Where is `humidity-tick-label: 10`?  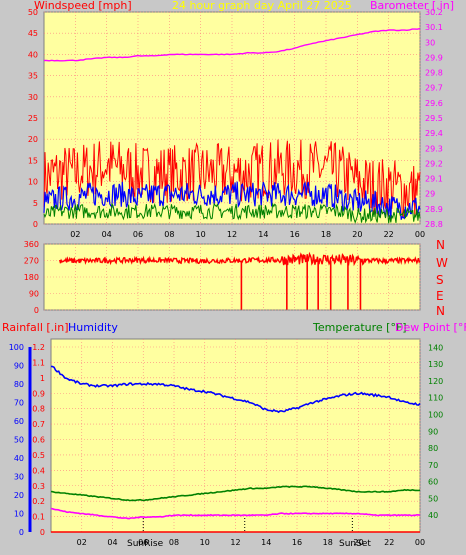 humidity-tick-label: 10 is located at coordinates (19, 514).